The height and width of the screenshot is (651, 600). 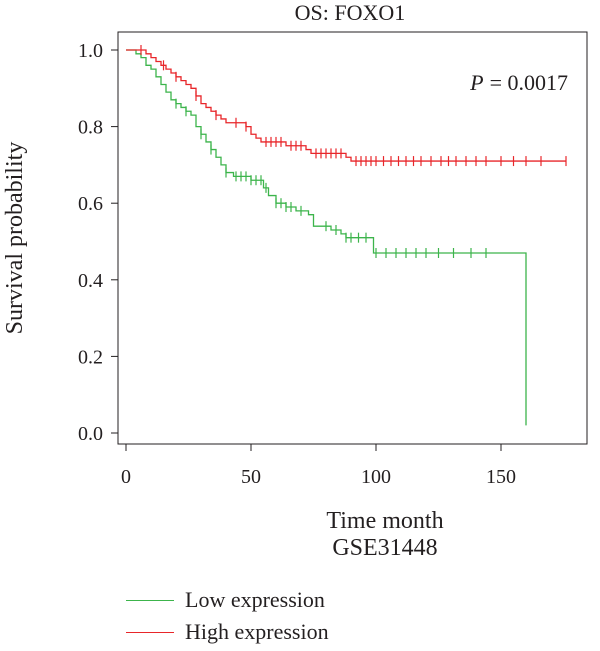 I want to click on legend: Low expression High expression, so click(x=276, y=619).